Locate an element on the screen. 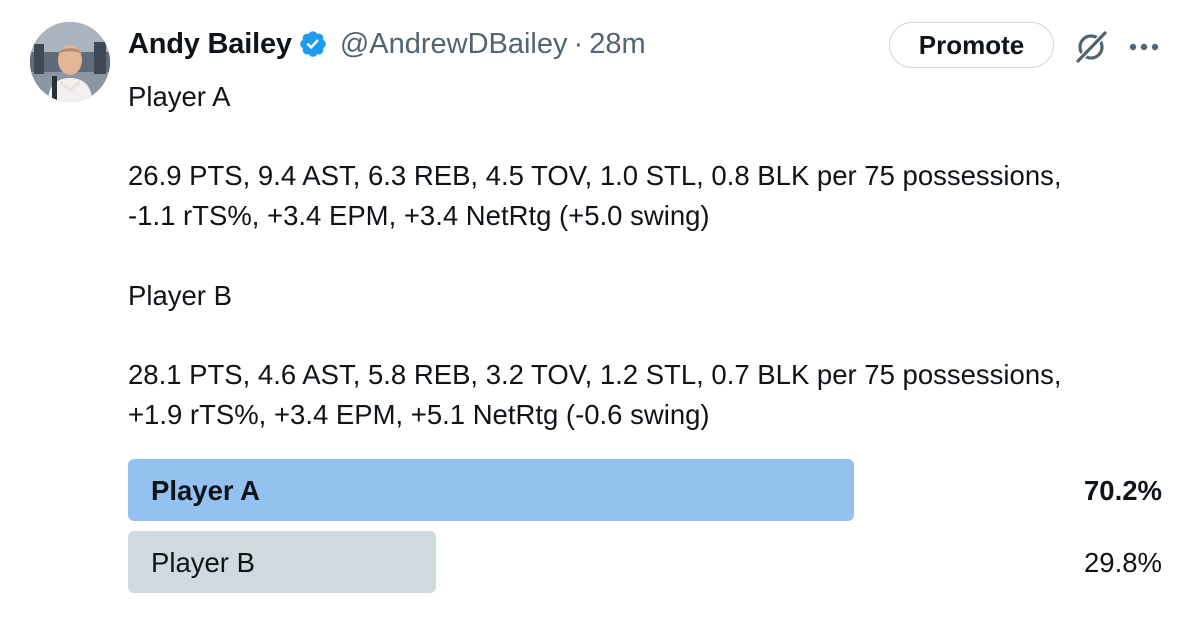  tweet-header: Andy Bailey @AndrewDBailey · 28m is located at coordinates (387, 44).